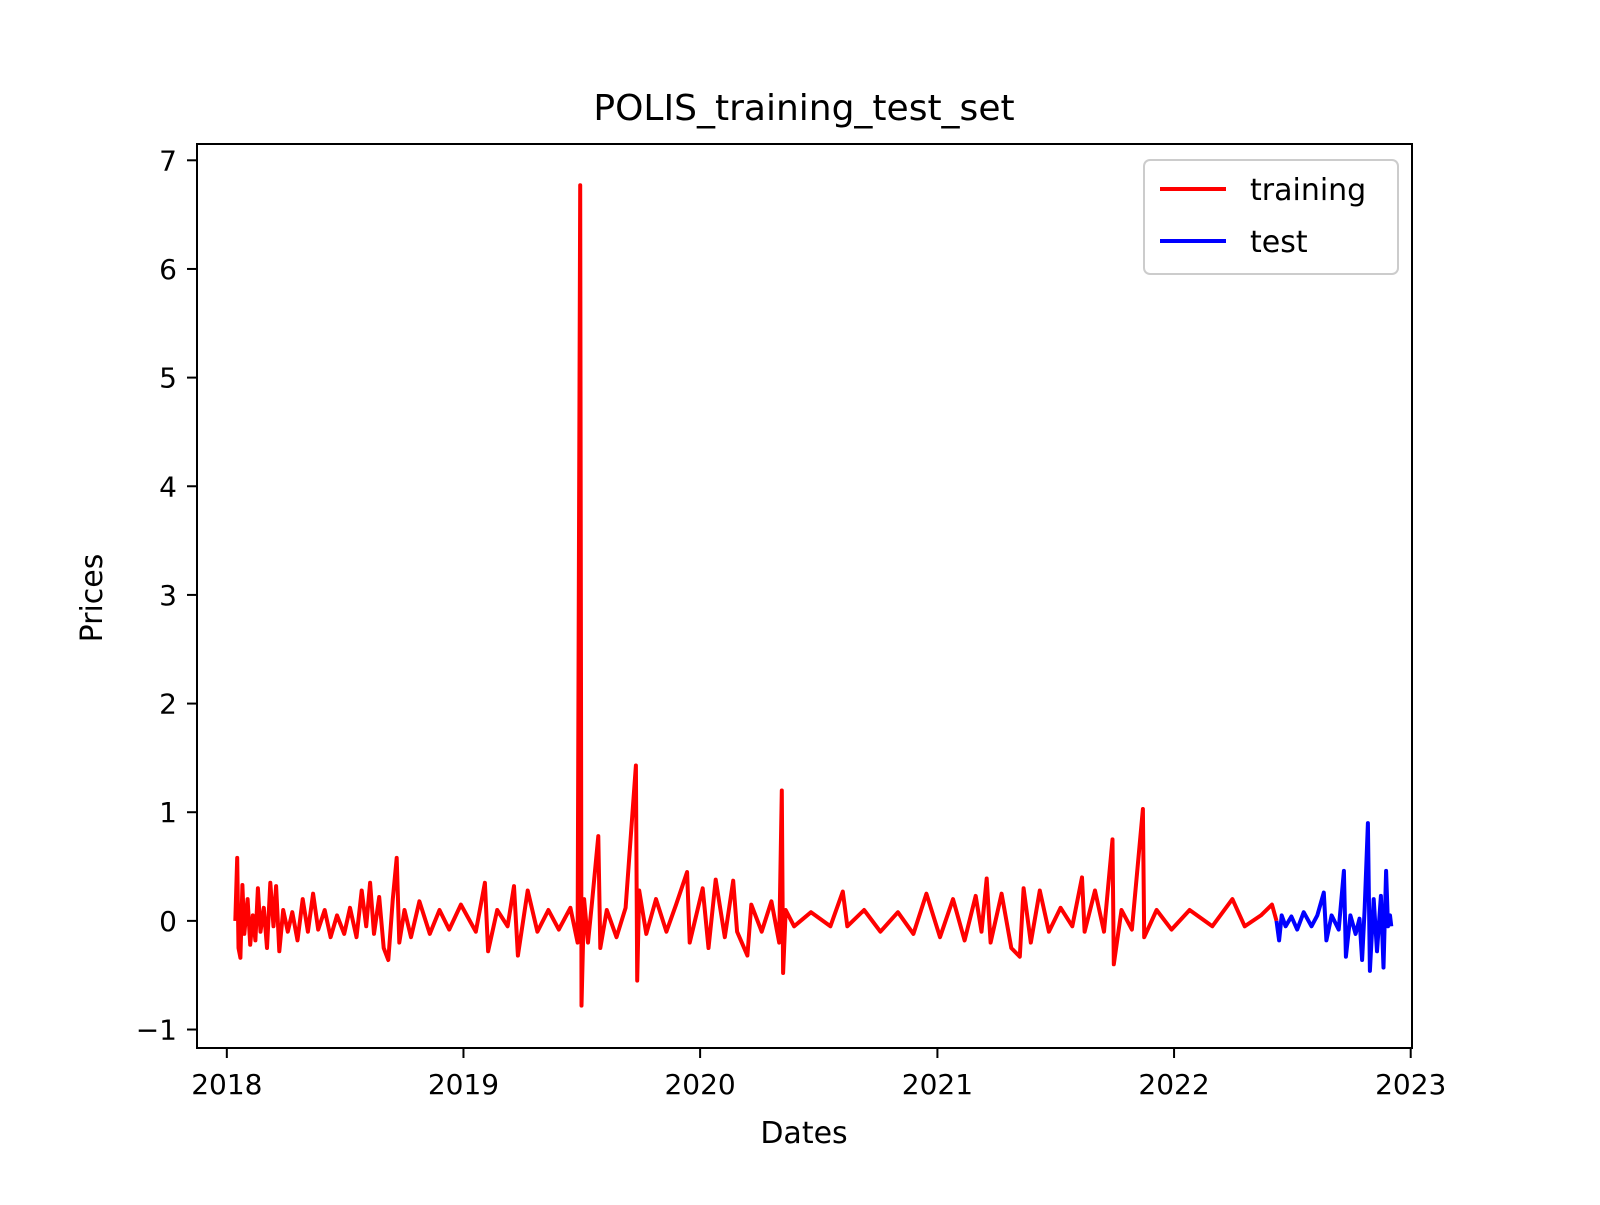 This screenshot has height=1205, width=1600. Describe the element at coordinates (168, 160) in the screenshot. I see `y-tick-label: 7` at that location.